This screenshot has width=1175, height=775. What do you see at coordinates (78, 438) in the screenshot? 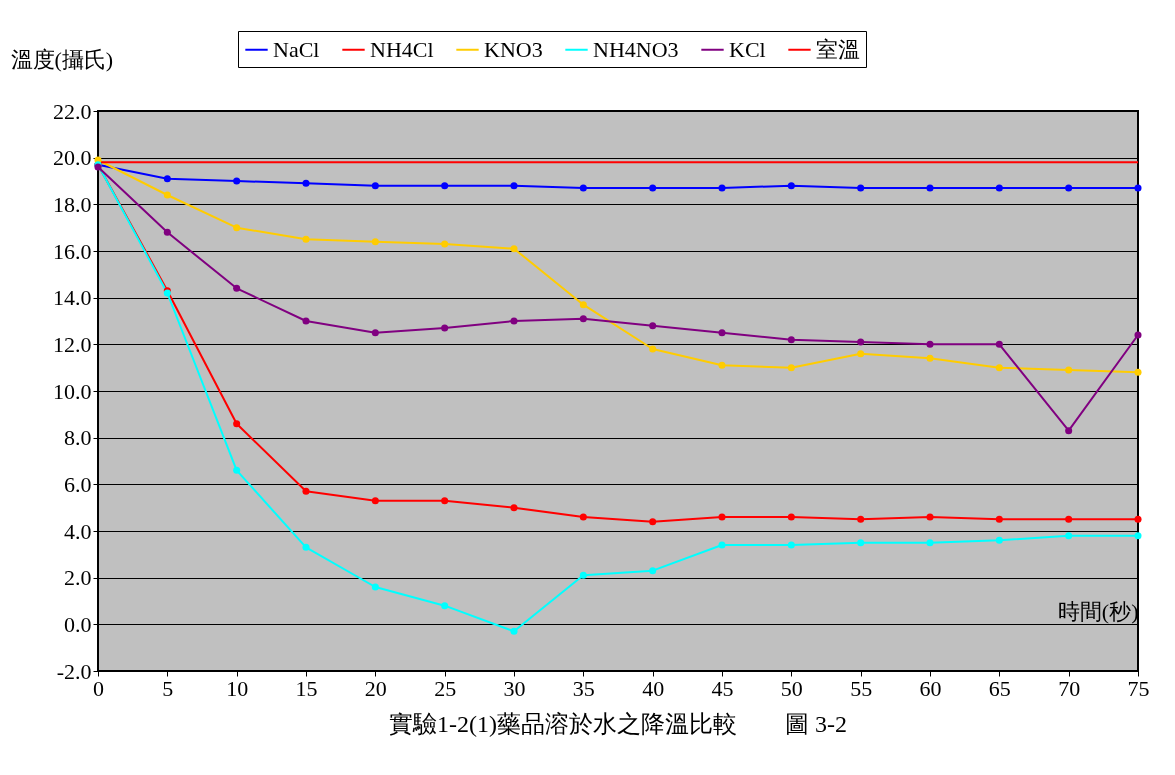
I see `y-tick-label: 8.0` at bounding box center [78, 438].